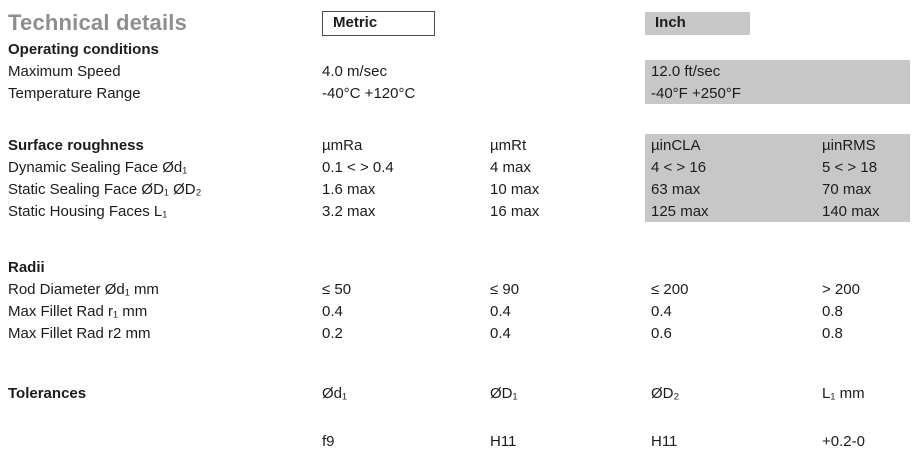 The height and width of the screenshot is (471, 918). I want to click on page-title: Technical details, so click(98, 22).